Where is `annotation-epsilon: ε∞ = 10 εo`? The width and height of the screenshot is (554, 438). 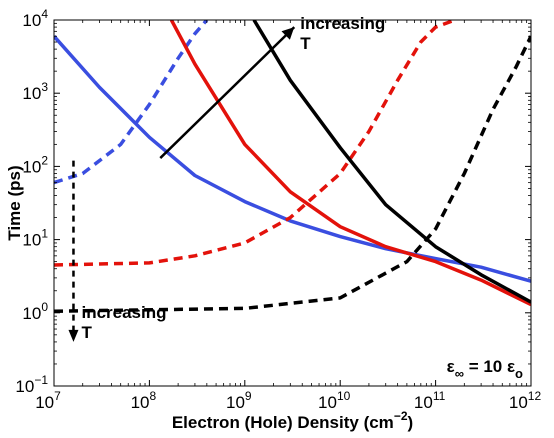 annotation-epsilon: ε∞ = 10 εo is located at coordinates (485, 369).